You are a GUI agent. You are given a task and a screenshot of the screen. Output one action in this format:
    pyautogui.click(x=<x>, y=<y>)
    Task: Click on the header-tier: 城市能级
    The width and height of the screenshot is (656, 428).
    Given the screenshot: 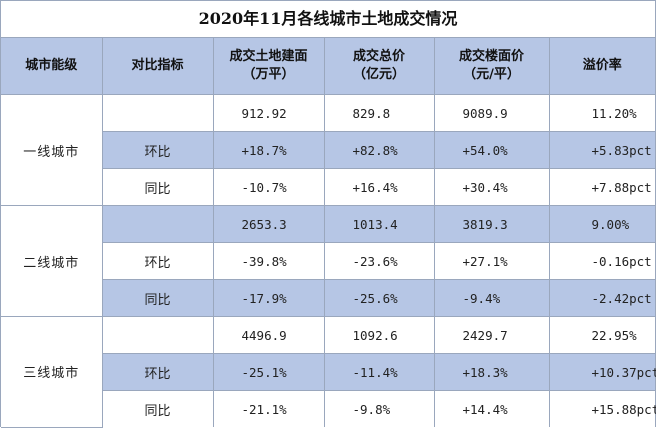 What is the action you would take?
    pyautogui.click(x=52, y=66)
    